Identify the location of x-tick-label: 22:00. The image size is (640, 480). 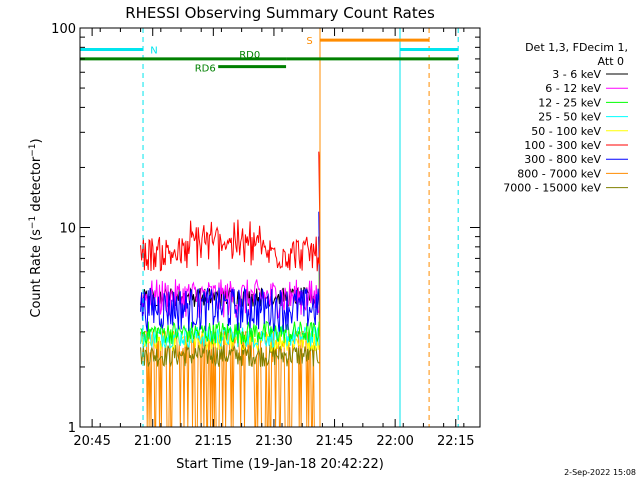
(394, 441).